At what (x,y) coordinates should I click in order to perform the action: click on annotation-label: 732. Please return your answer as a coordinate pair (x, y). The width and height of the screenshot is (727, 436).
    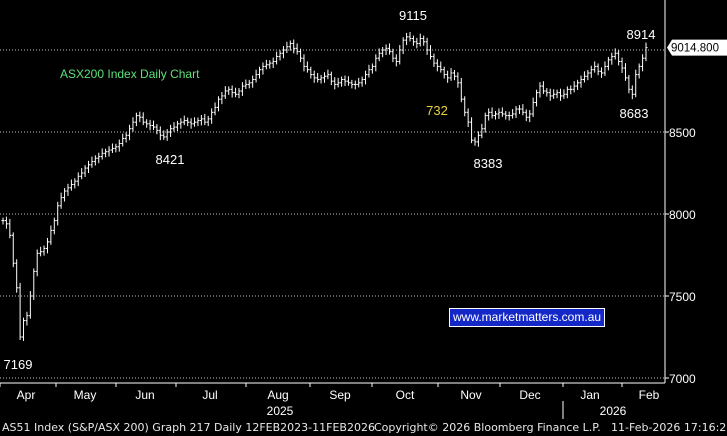
    Looking at the image, I should click on (437, 110).